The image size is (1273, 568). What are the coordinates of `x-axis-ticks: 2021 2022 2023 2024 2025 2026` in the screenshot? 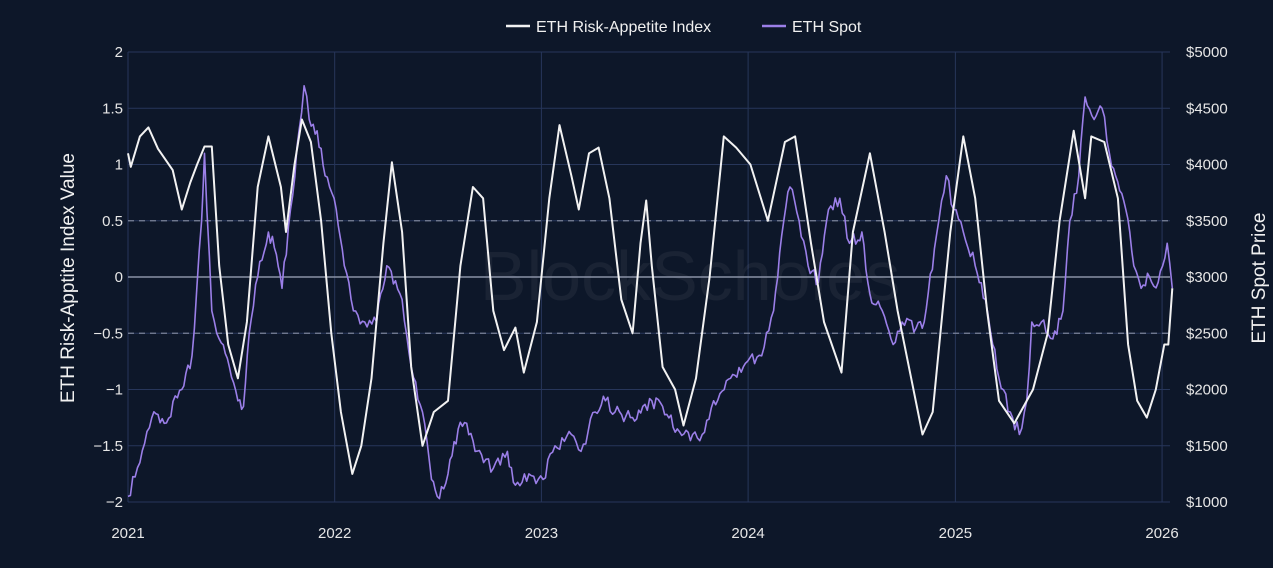 It's located at (644, 533).